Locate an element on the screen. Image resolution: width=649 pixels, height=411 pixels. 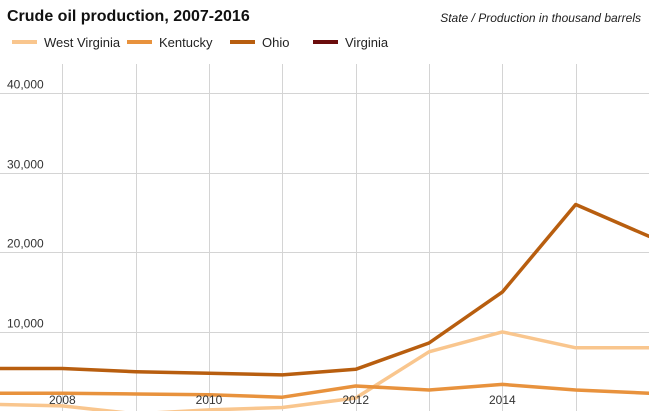
legend-item-ohio: Ohio is located at coordinates (259, 42).